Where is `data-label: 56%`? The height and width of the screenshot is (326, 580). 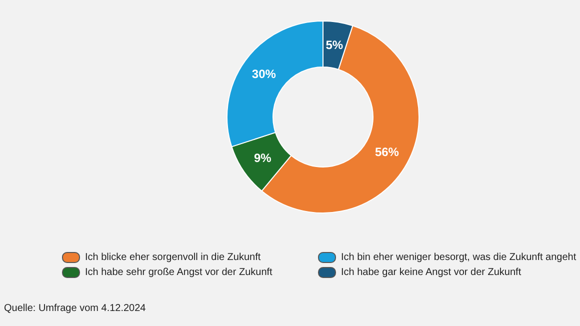 data-label: 56% is located at coordinates (387, 152).